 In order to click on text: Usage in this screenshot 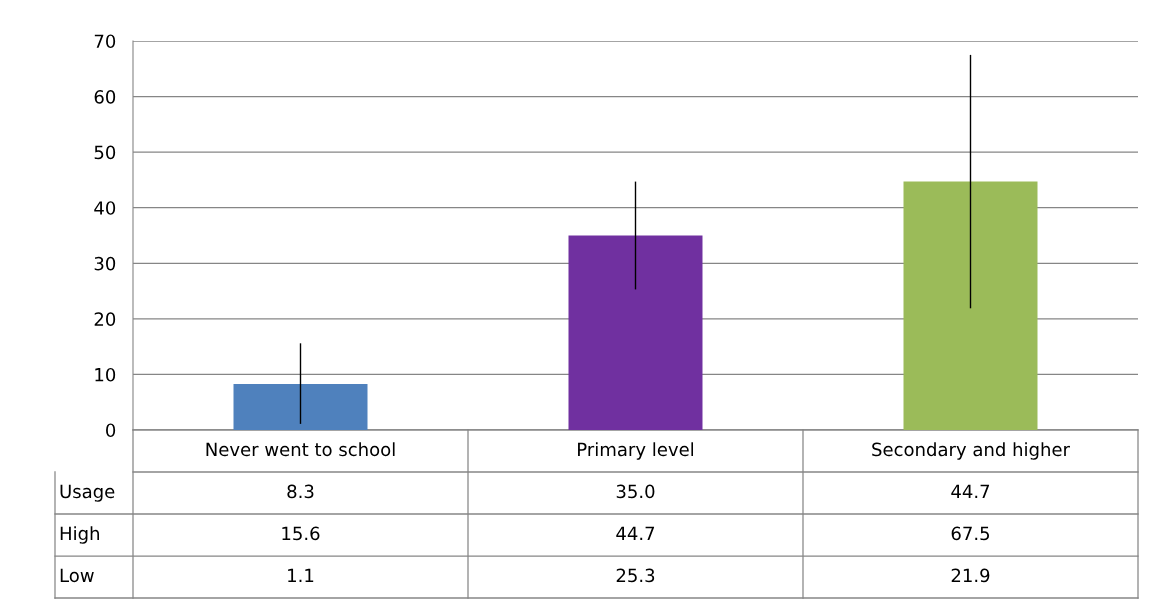, I will do `click(87, 493)`.